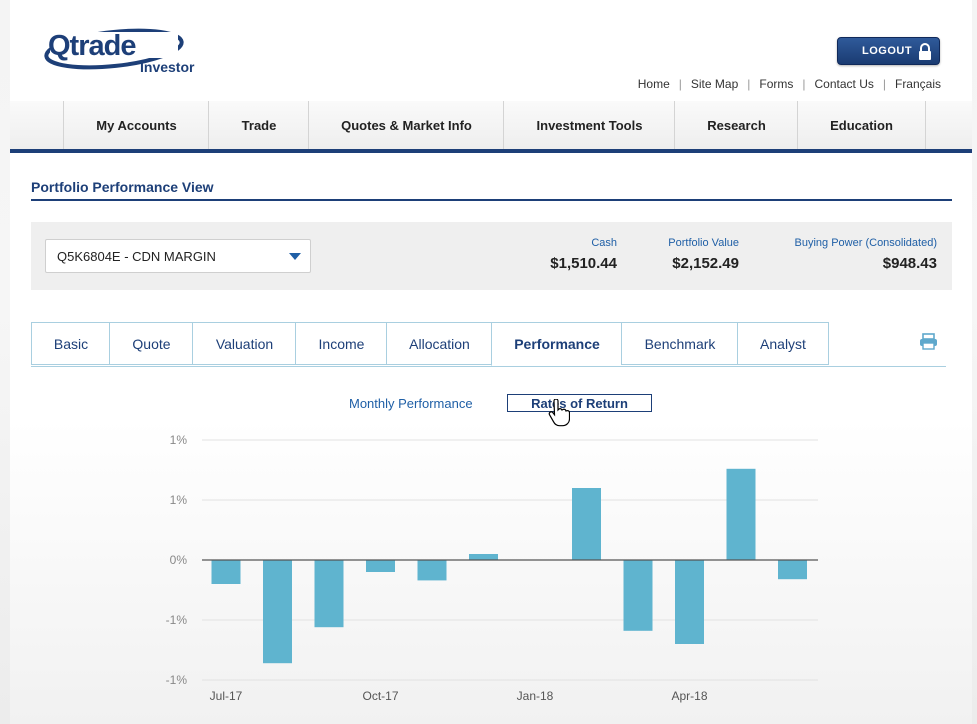  What do you see at coordinates (92, 46) in the screenshot?
I see `svg-text: Qtrade` at bounding box center [92, 46].